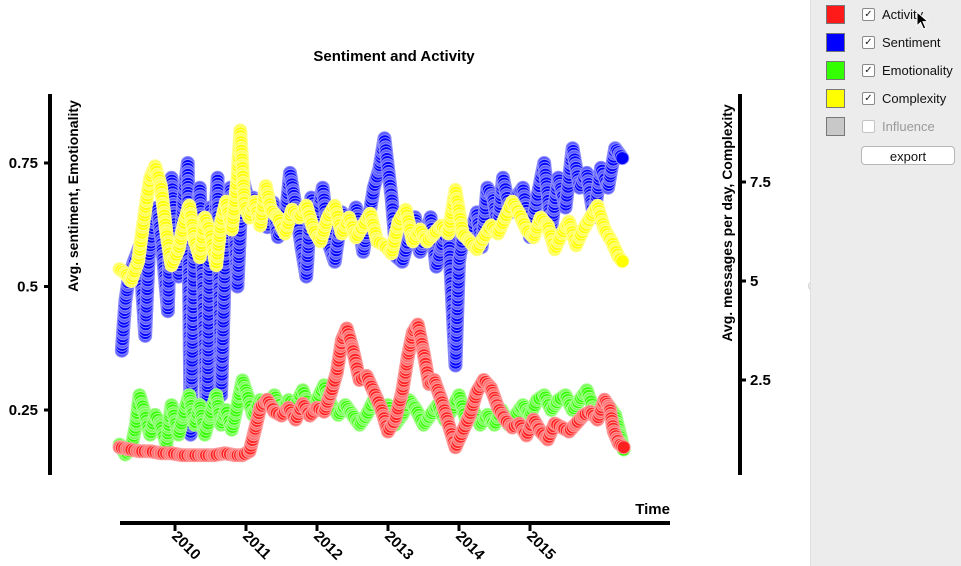 The image size is (961, 566). Describe the element at coordinates (923, 20) in the screenshot. I see `mouse-pointer-icon` at that location.